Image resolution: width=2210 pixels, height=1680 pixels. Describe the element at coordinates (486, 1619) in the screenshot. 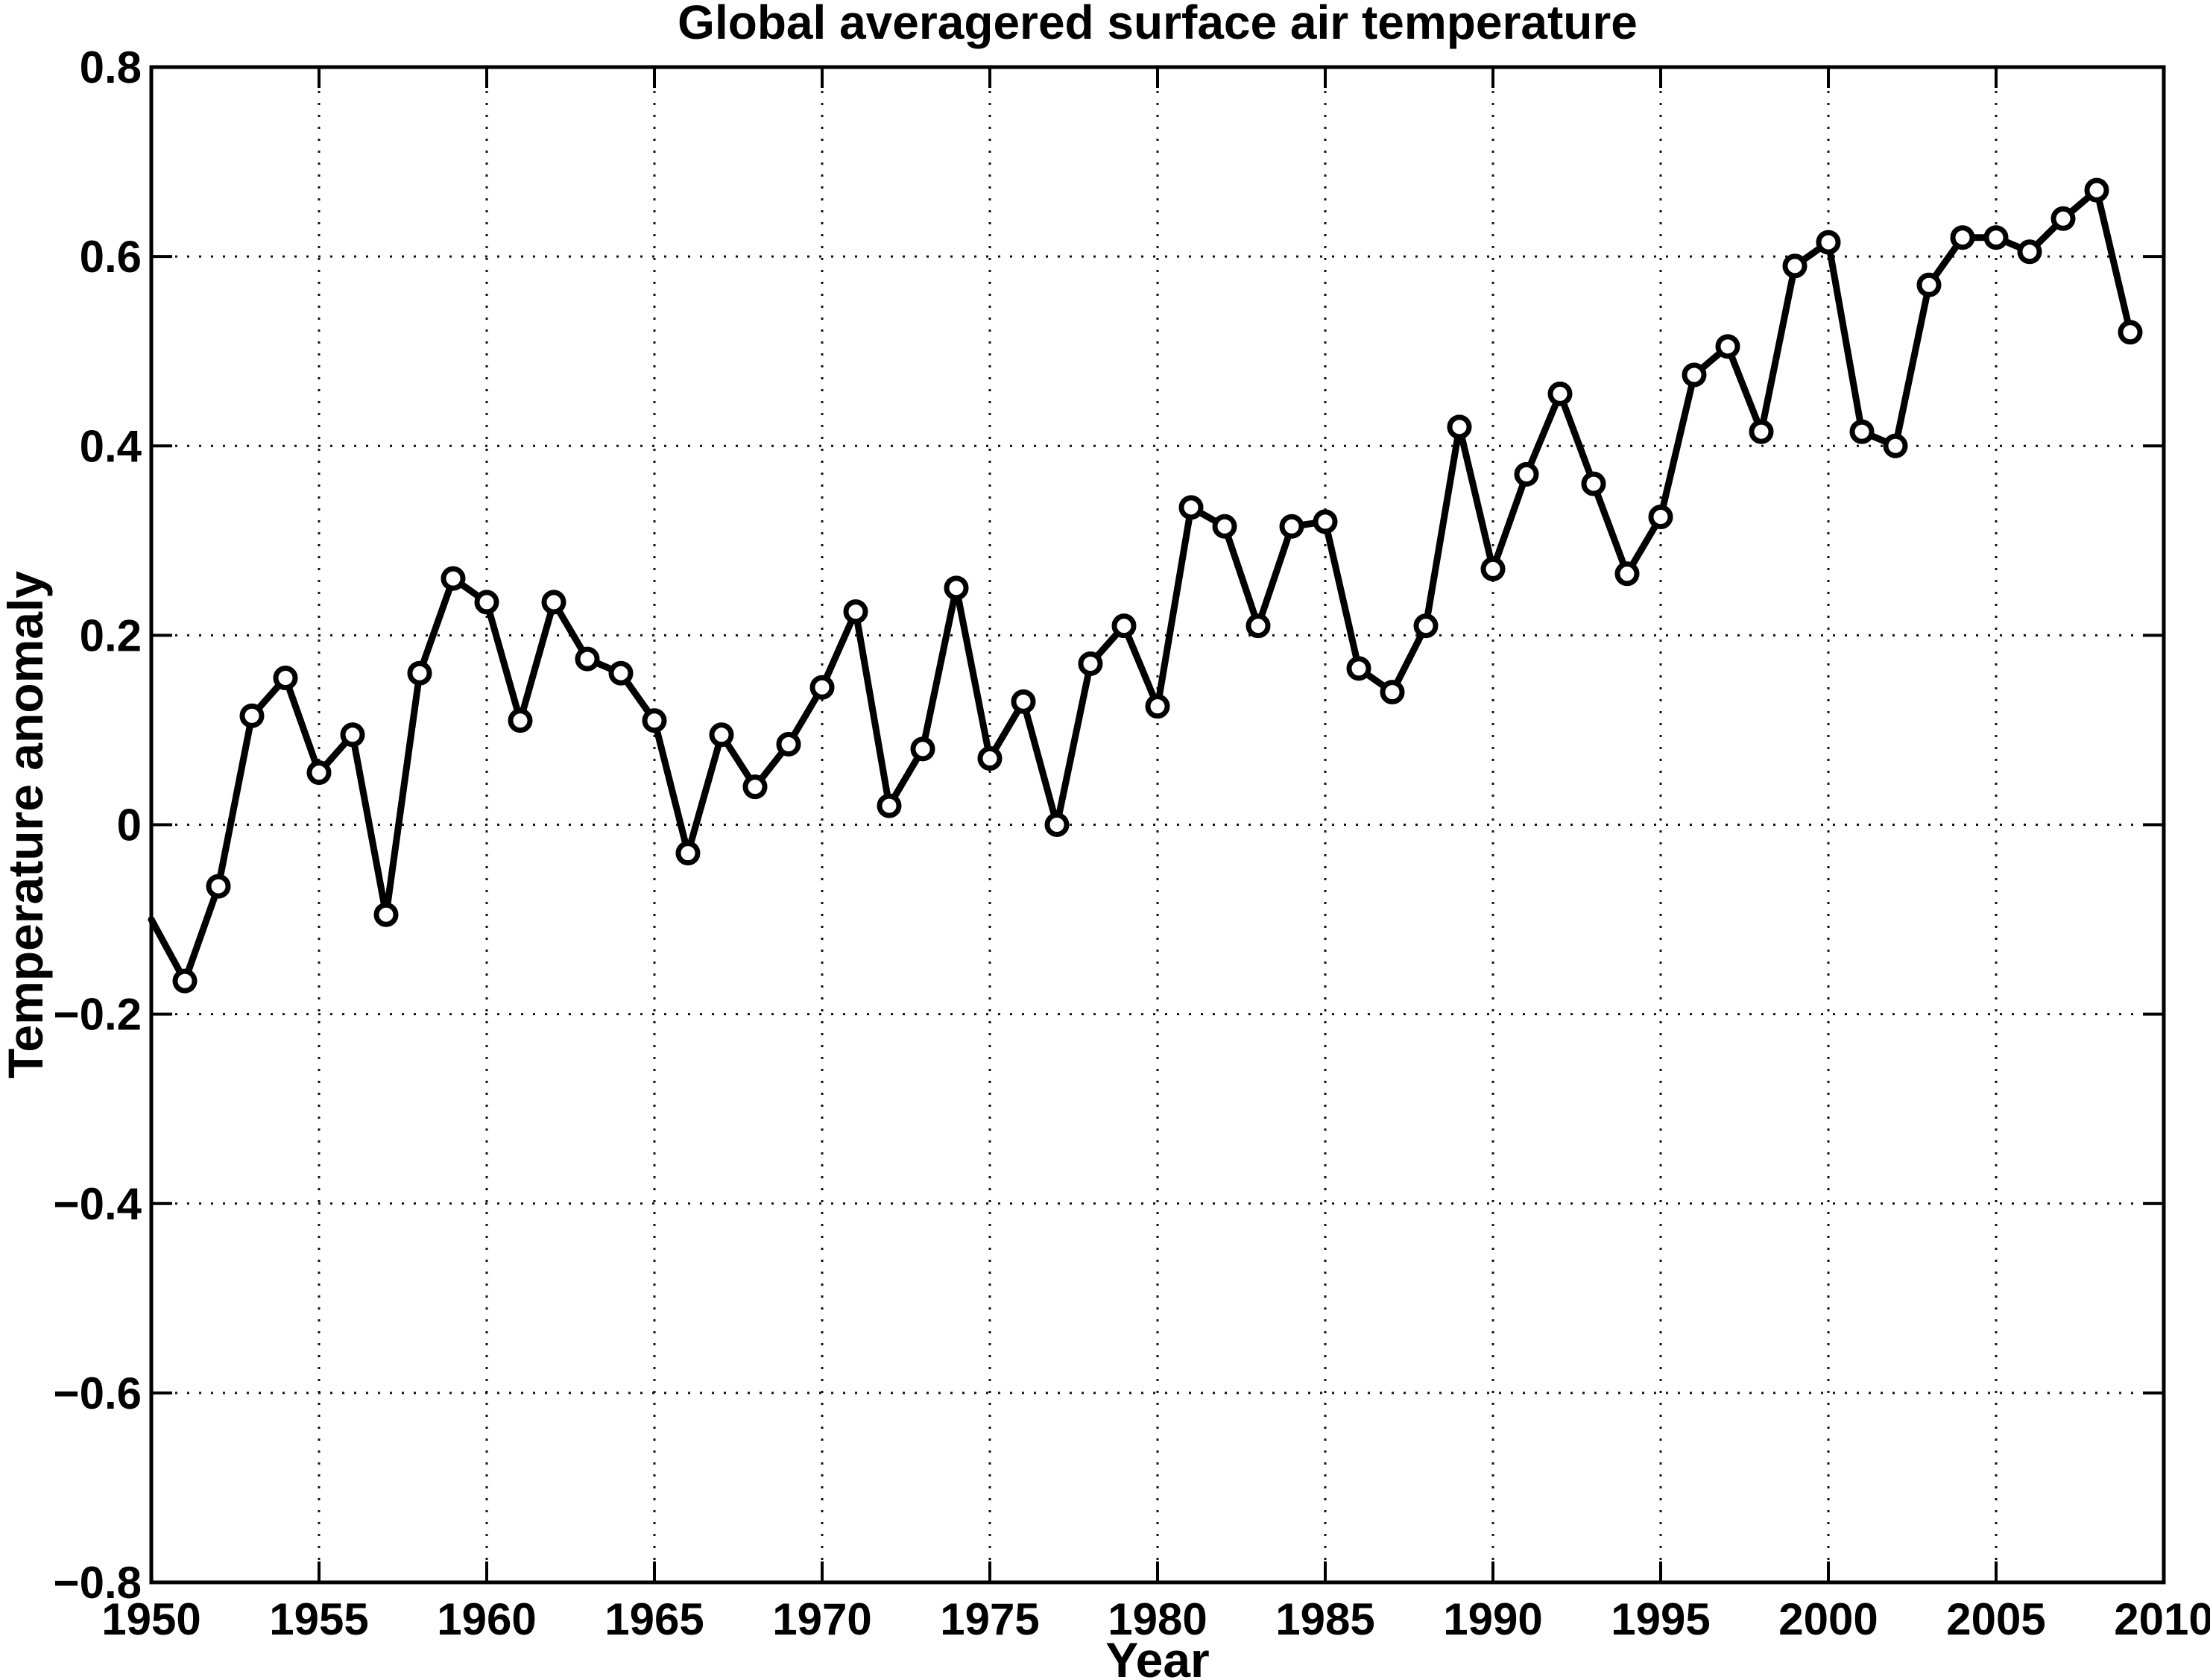

I see `x-tick-label: 1960` at that location.